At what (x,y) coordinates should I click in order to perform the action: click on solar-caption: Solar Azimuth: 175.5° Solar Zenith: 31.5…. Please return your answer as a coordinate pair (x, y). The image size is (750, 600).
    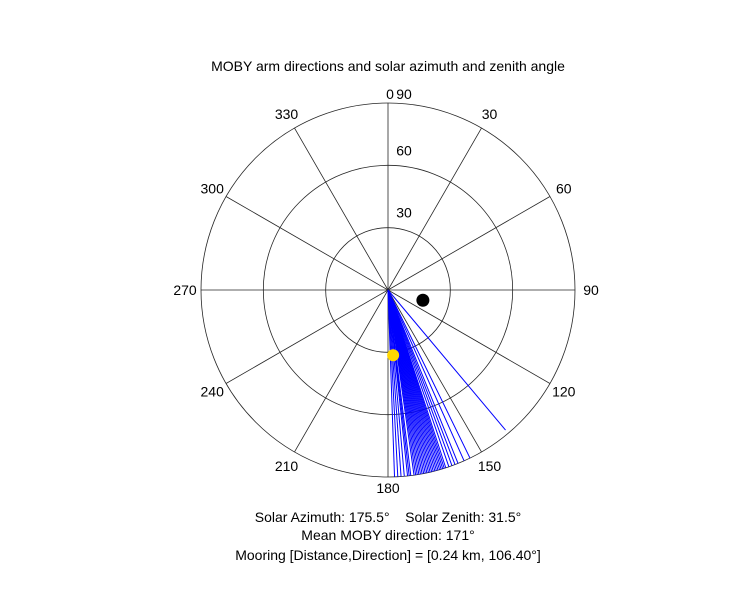
    Looking at the image, I should click on (388, 517).